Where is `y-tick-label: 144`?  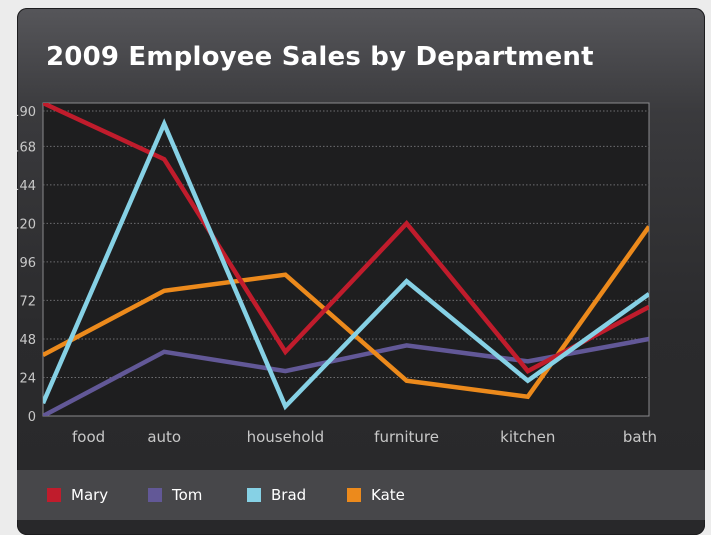 y-tick-label: 144 is located at coordinates (26, 186).